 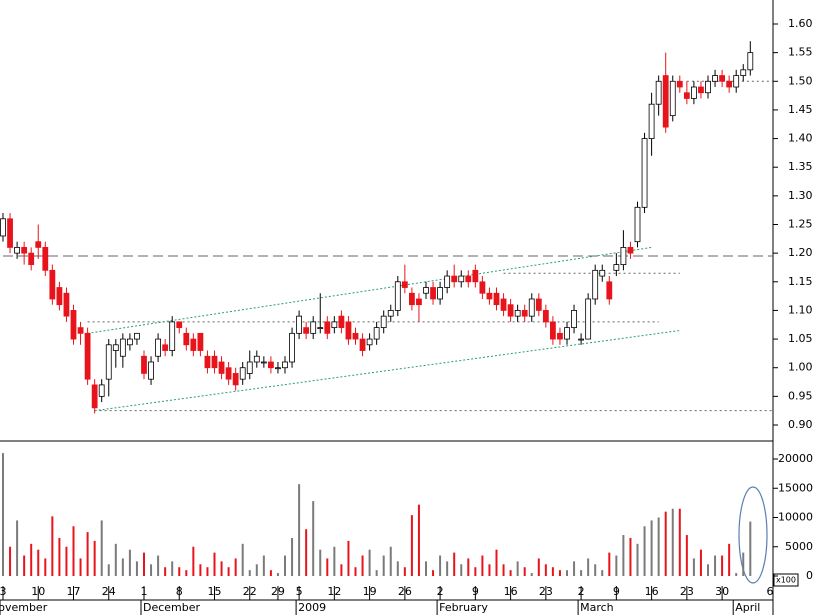 What do you see at coordinates (800, 166) in the screenshot?
I see `y-tick-label: 1.35` at bounding box center [800, 166].